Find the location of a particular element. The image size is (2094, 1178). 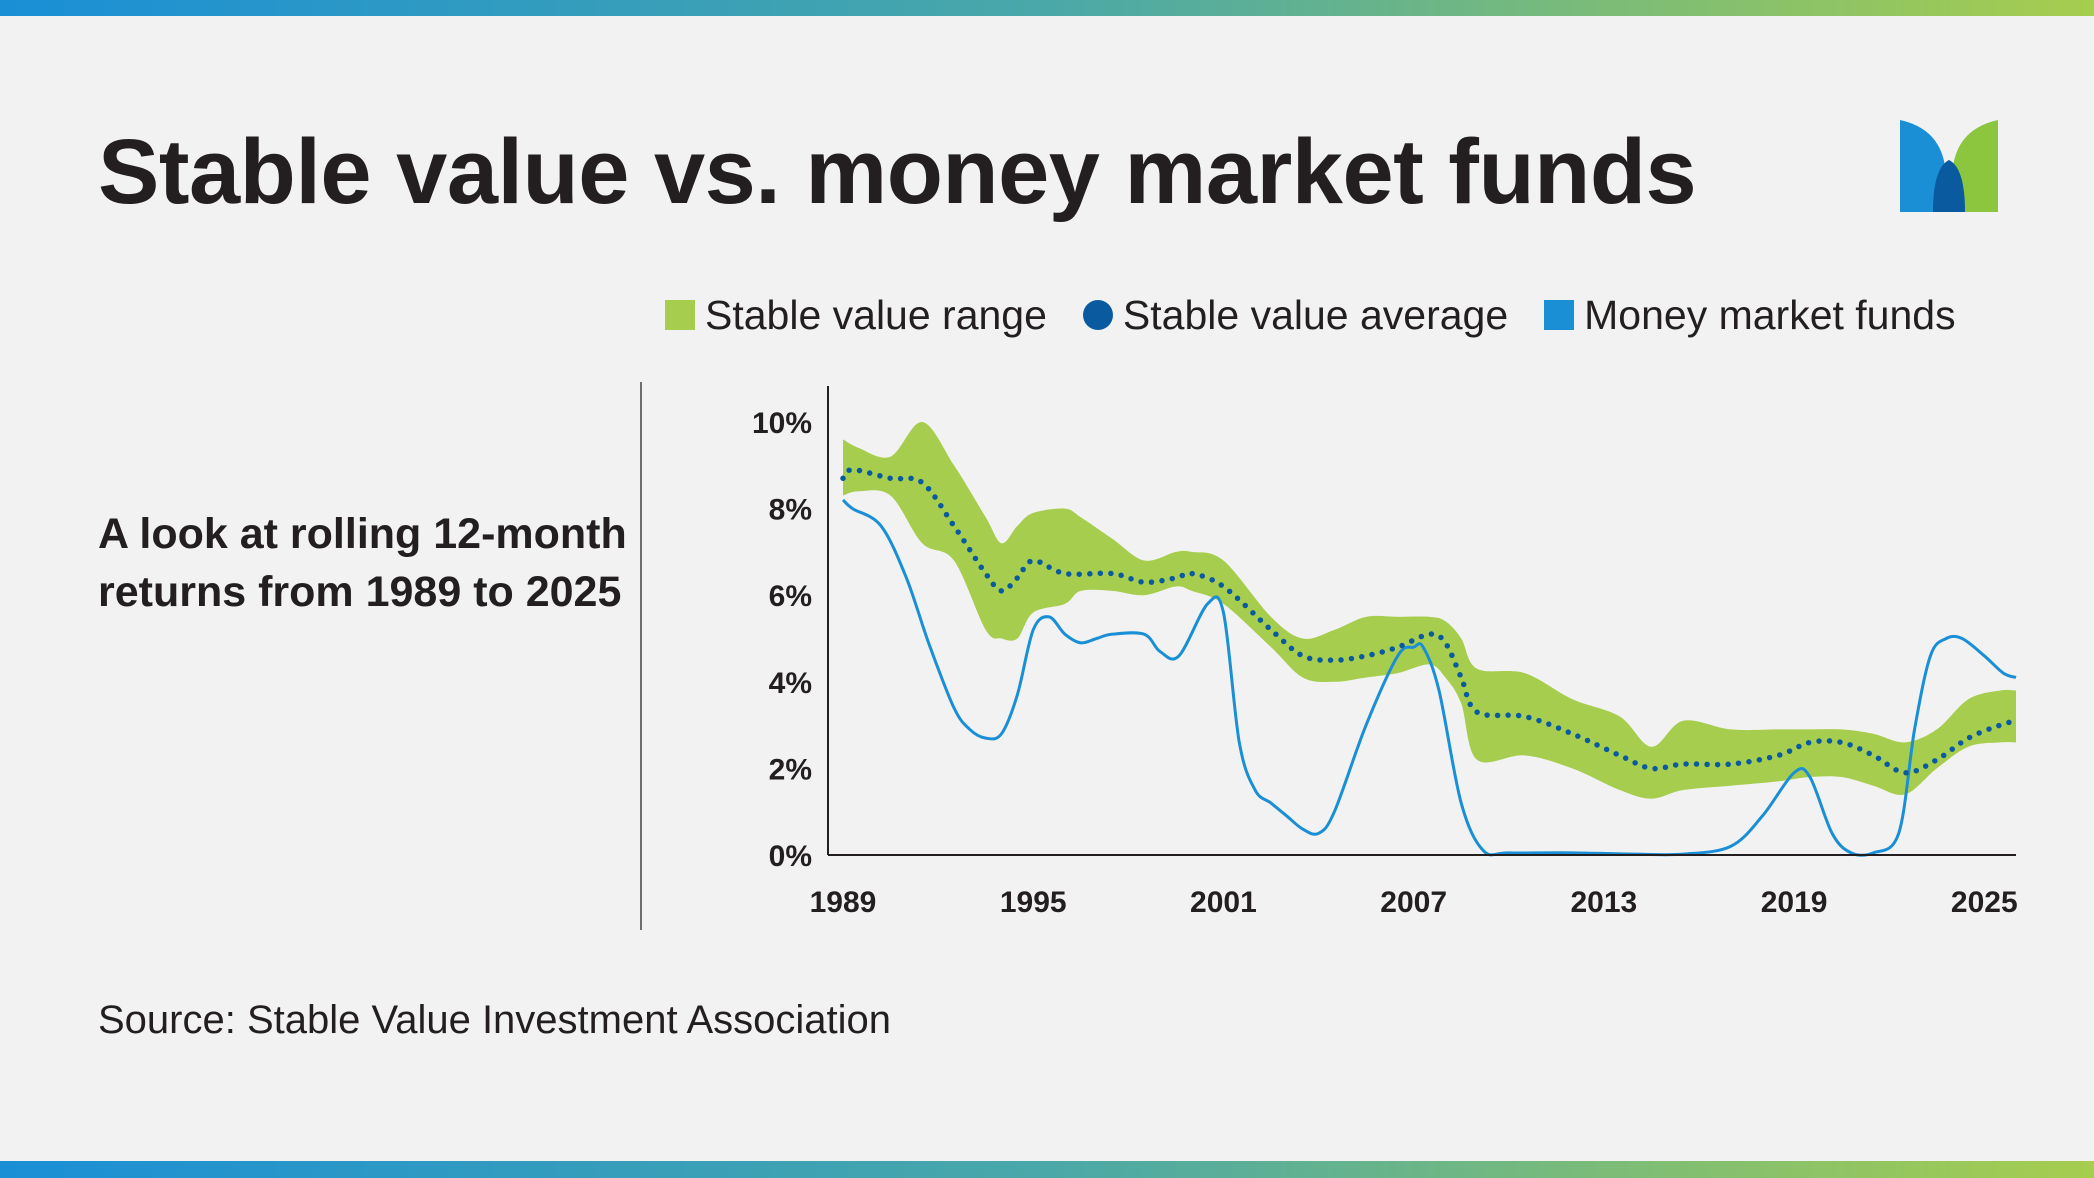

legend-swatch-average is located at coordinates (1097, 315).